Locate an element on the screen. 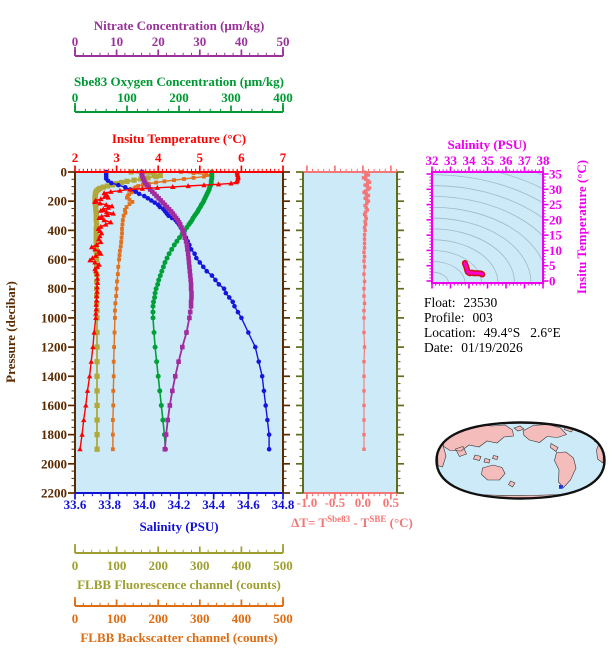  ts-curve is located at coordinates (473, 268).